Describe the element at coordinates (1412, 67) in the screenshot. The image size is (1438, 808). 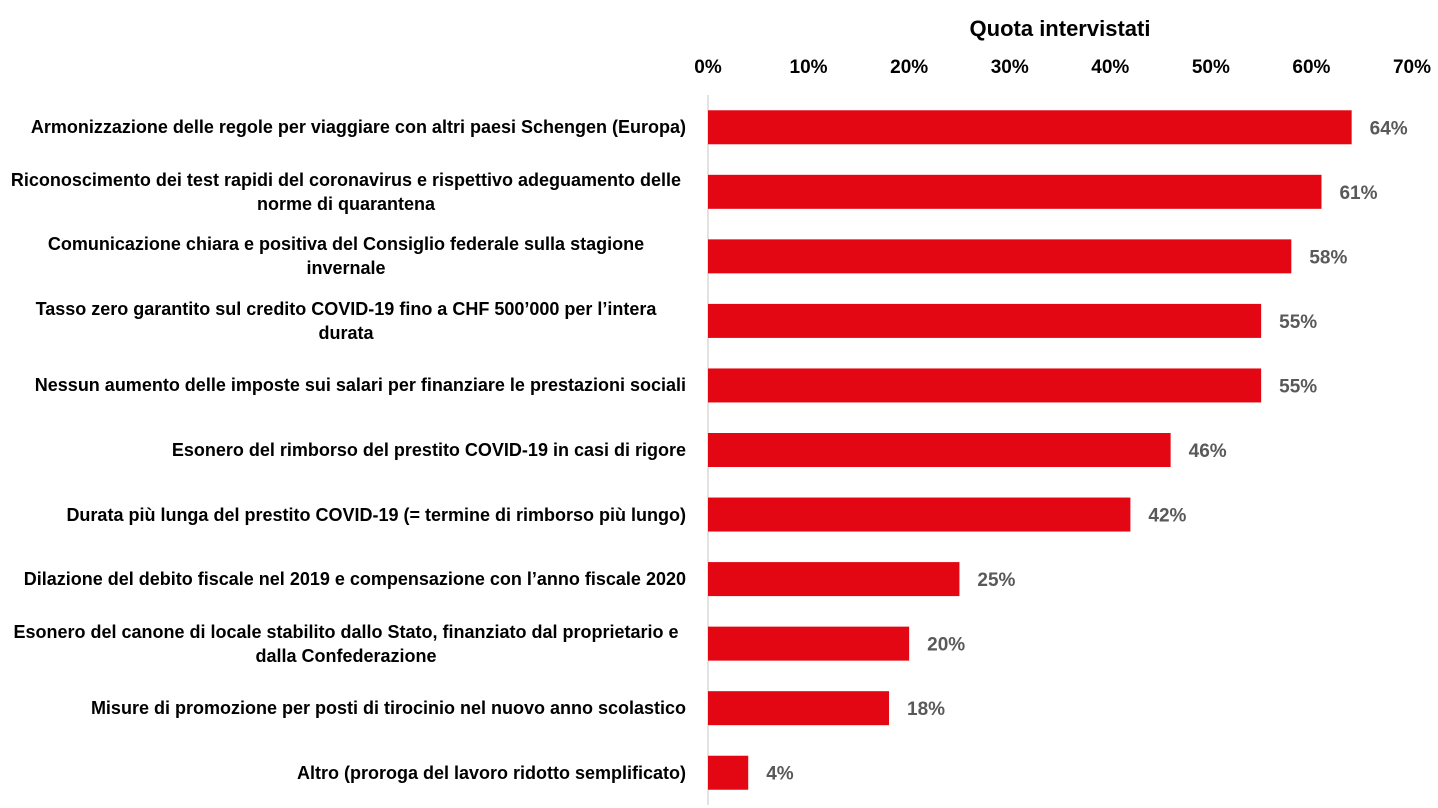
I see `x-tick-label: 70%` at that location.